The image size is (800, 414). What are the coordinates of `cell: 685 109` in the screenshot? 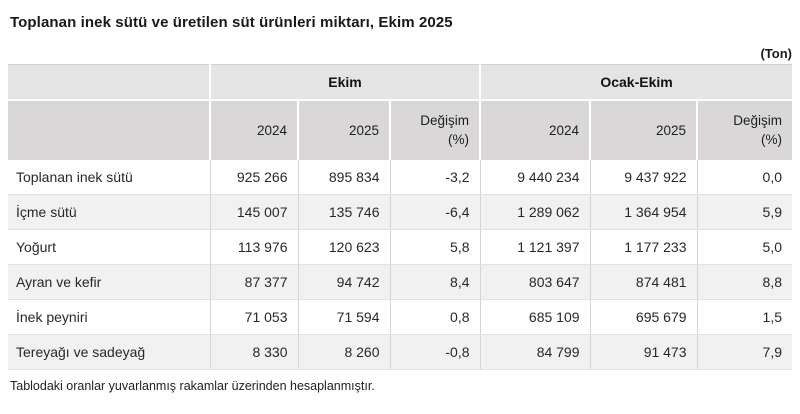 It's located at (535, 317).